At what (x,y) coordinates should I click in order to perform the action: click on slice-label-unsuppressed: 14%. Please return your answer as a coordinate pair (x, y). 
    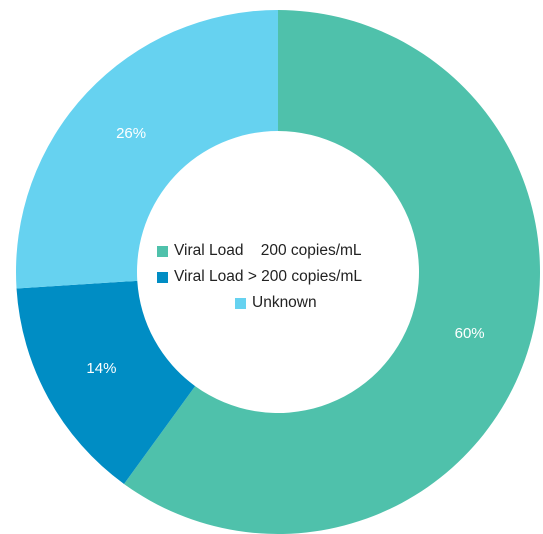
    Looking at the image, I should click on (101, 368).